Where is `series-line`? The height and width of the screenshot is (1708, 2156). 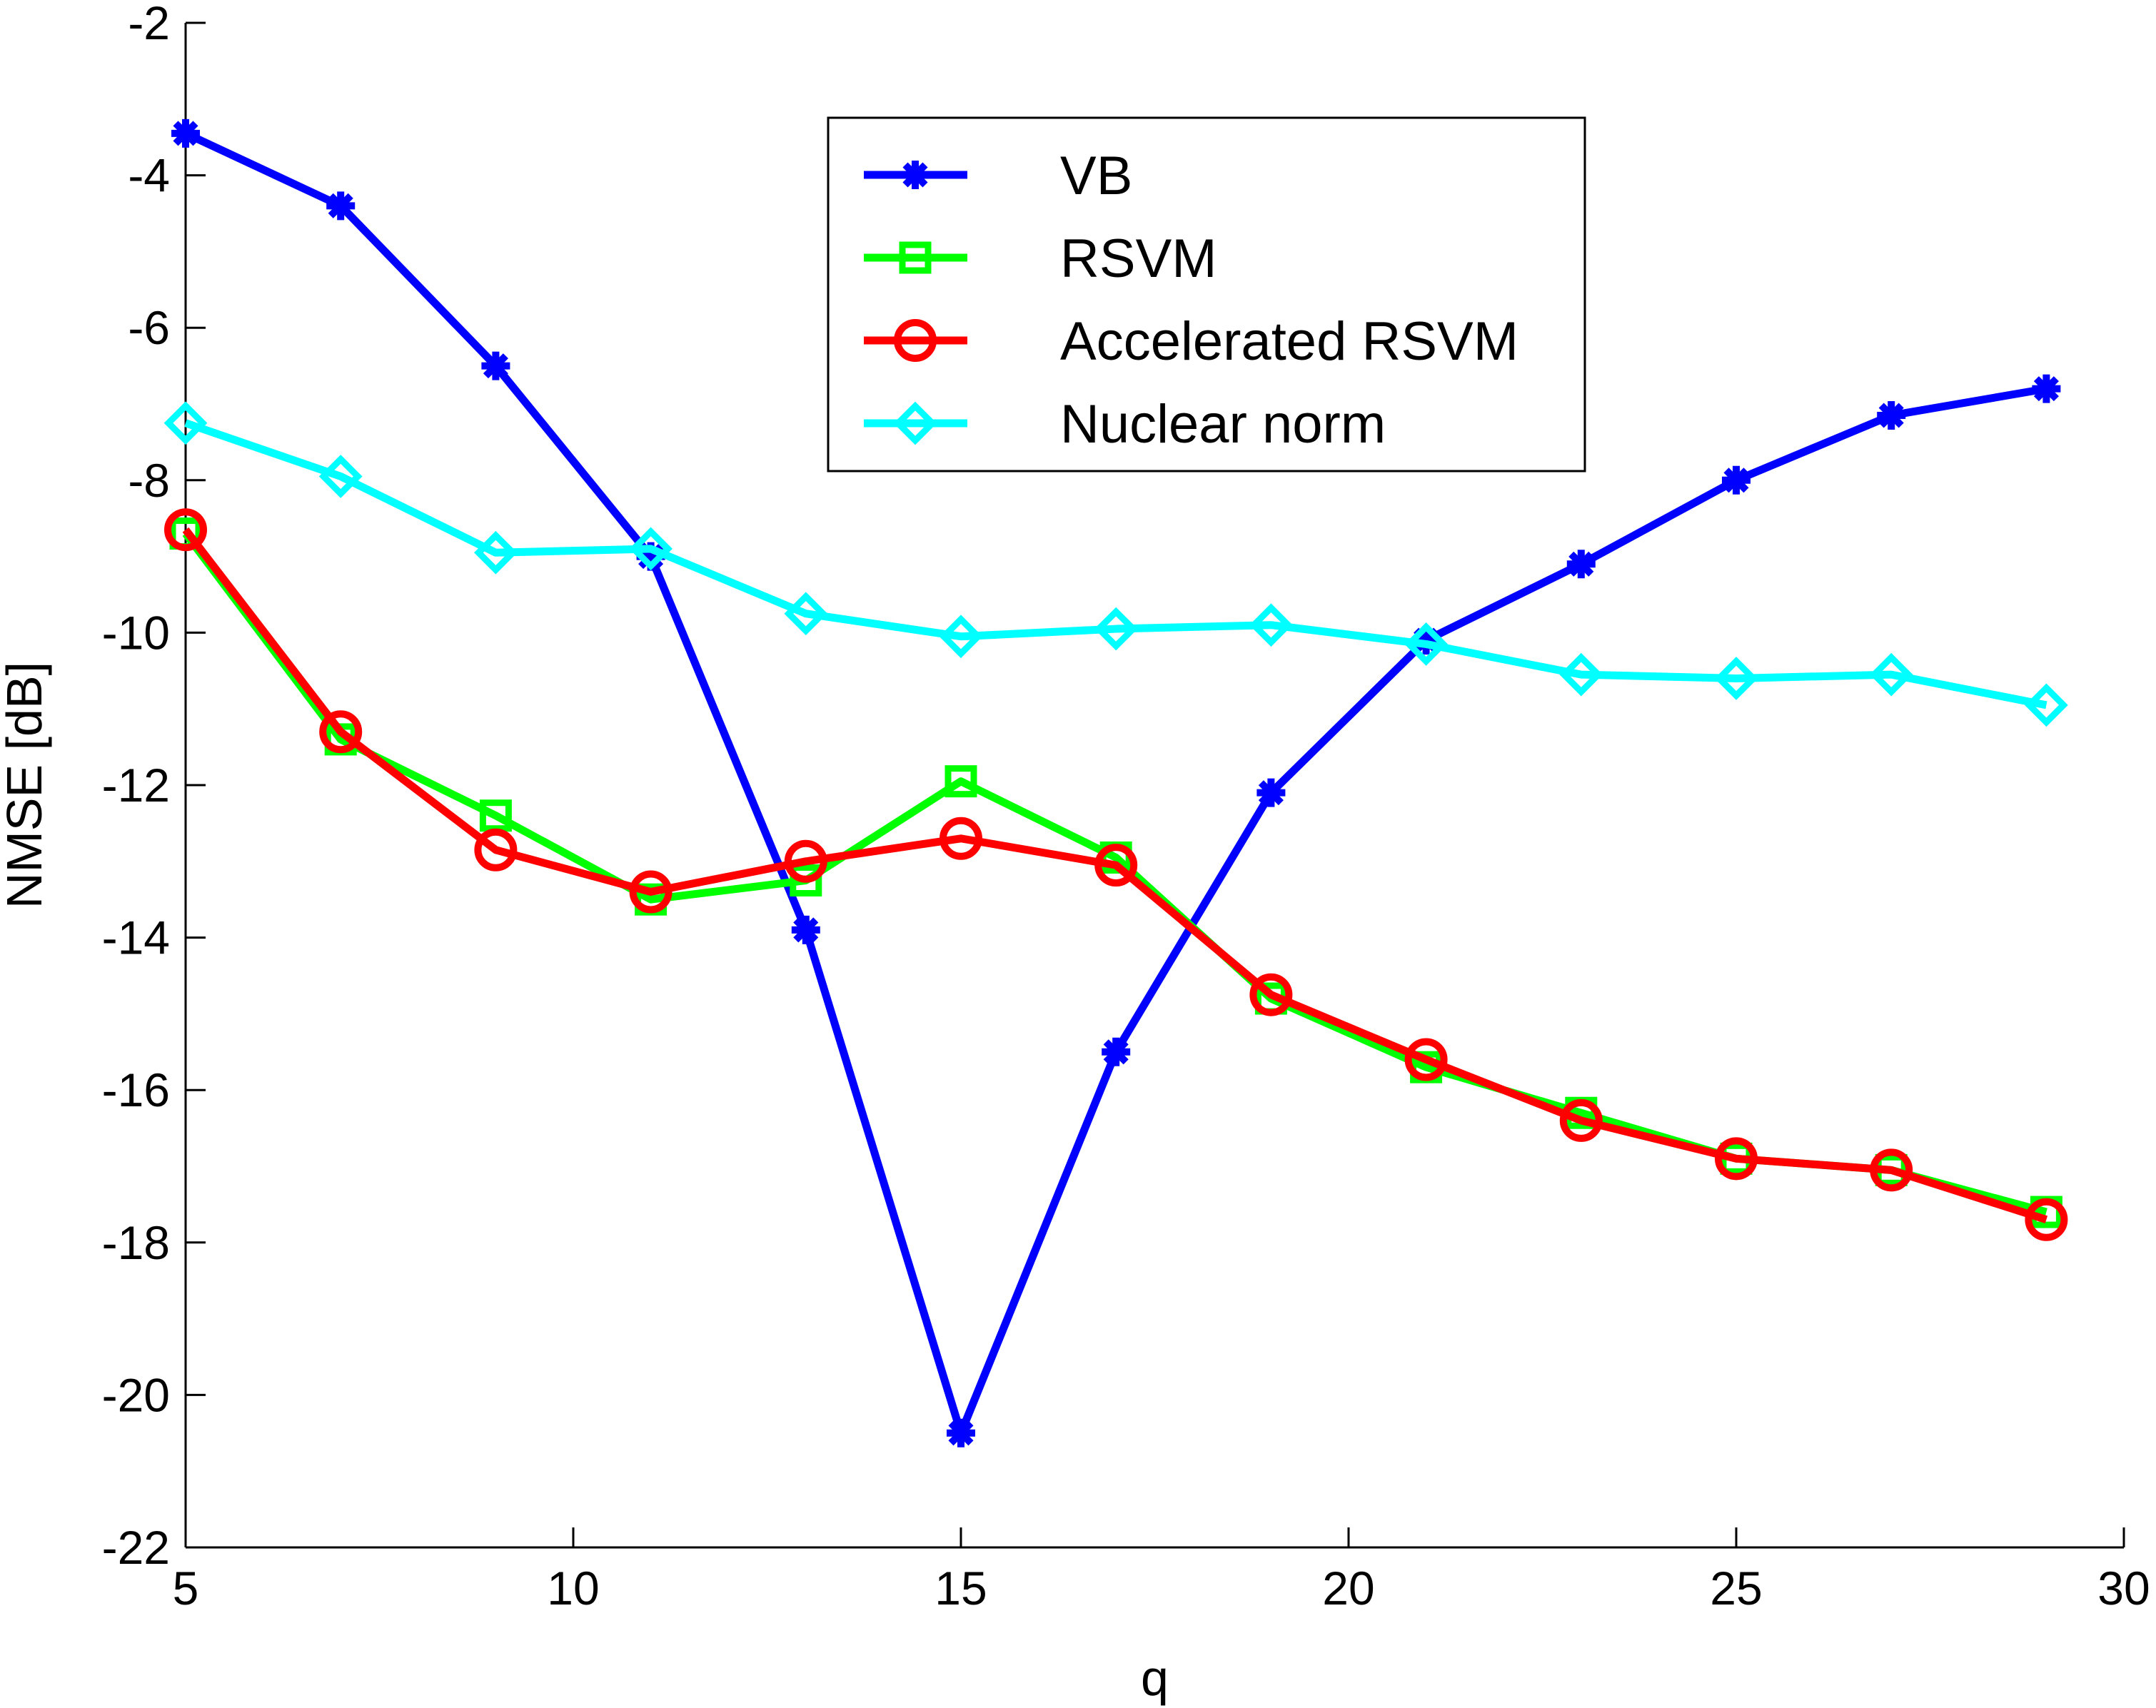
series-line is located at coordinates (1115, 564).